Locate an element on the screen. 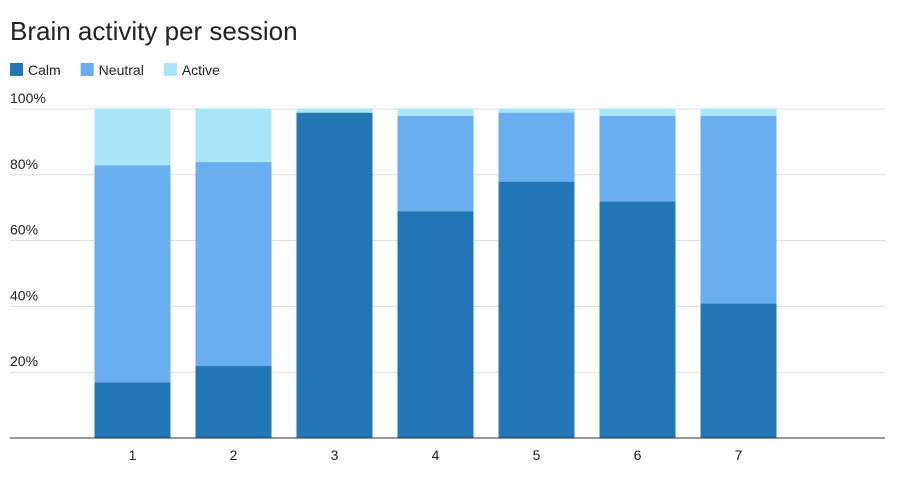 This screenshot has width=897, height=483. x-tick-label: 6 is located at coordinates (638, 455).